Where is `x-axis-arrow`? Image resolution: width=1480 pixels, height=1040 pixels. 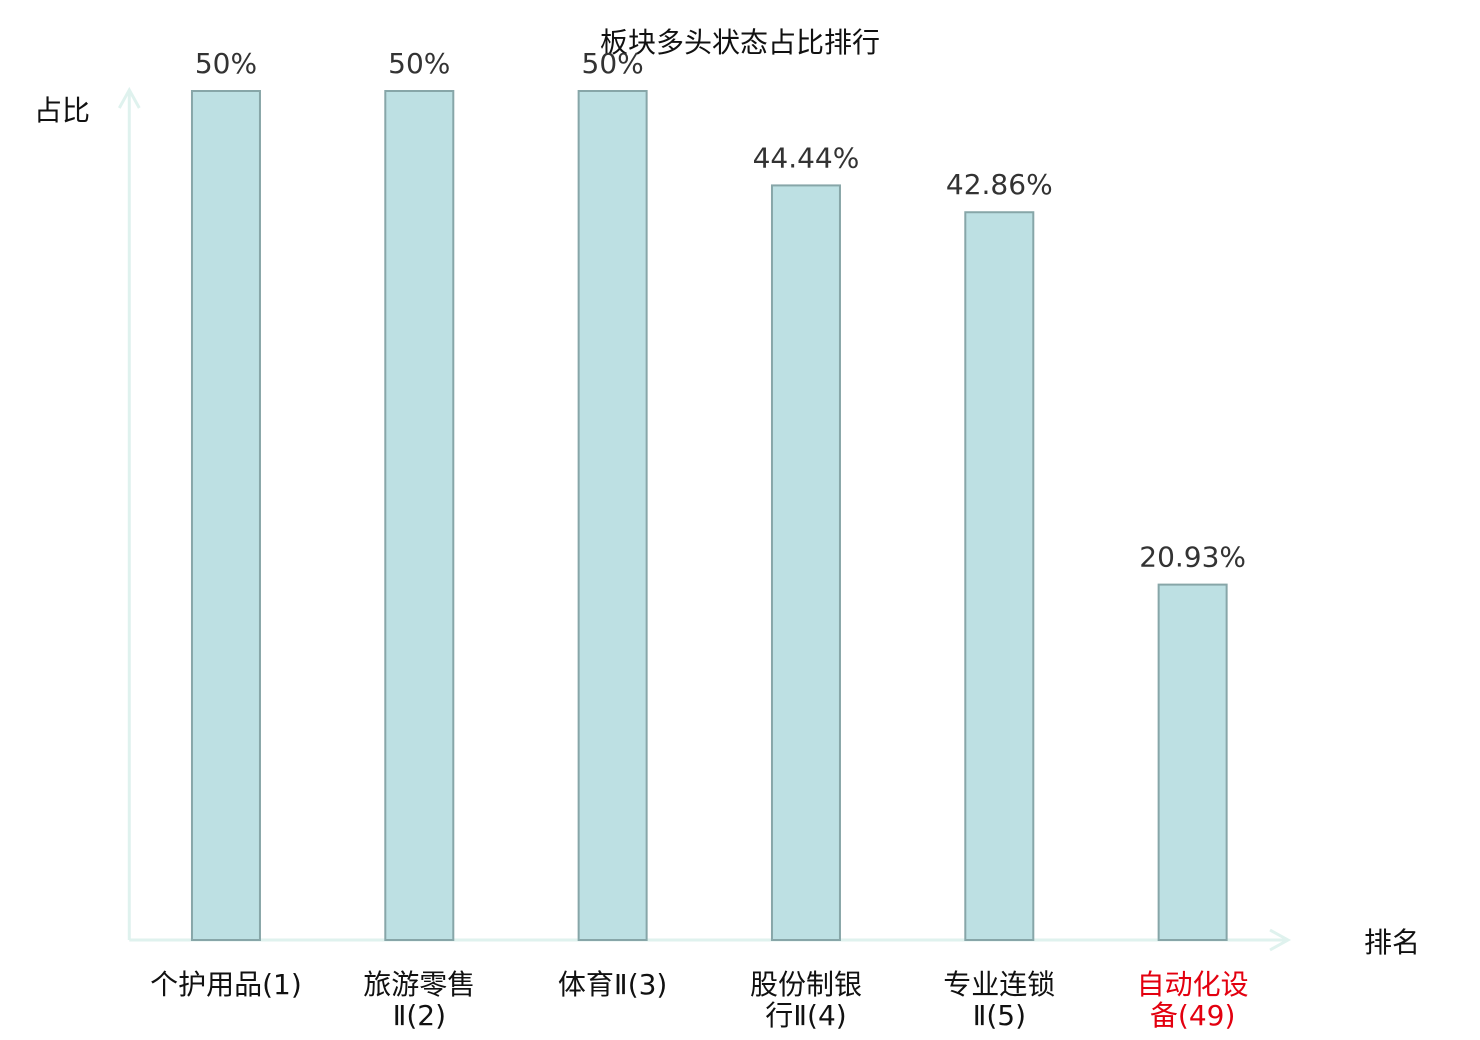 x-axis-arrow is located at coordinates (1280, 940).